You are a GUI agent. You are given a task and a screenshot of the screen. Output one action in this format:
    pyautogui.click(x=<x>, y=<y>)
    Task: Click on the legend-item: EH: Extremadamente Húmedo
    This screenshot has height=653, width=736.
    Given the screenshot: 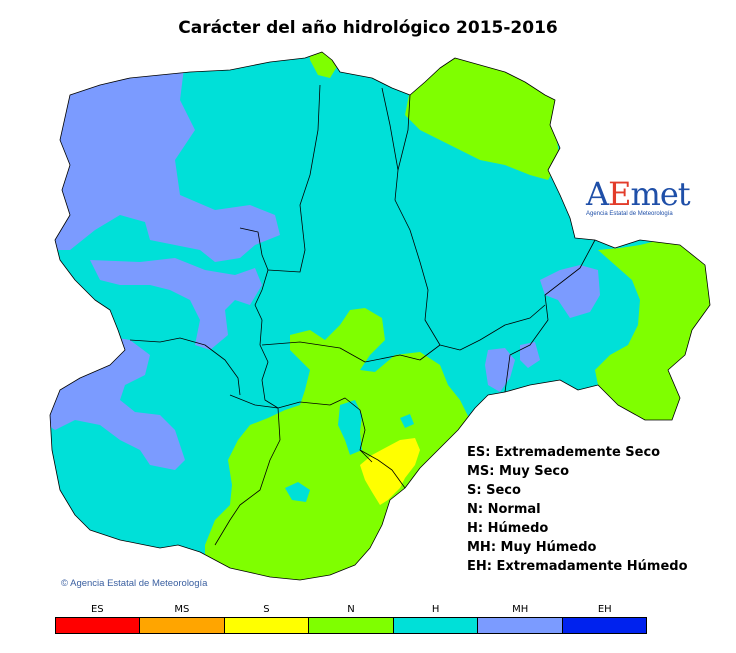 What is the action you would take?
    pyautogui.click(x=577, y=566)
    